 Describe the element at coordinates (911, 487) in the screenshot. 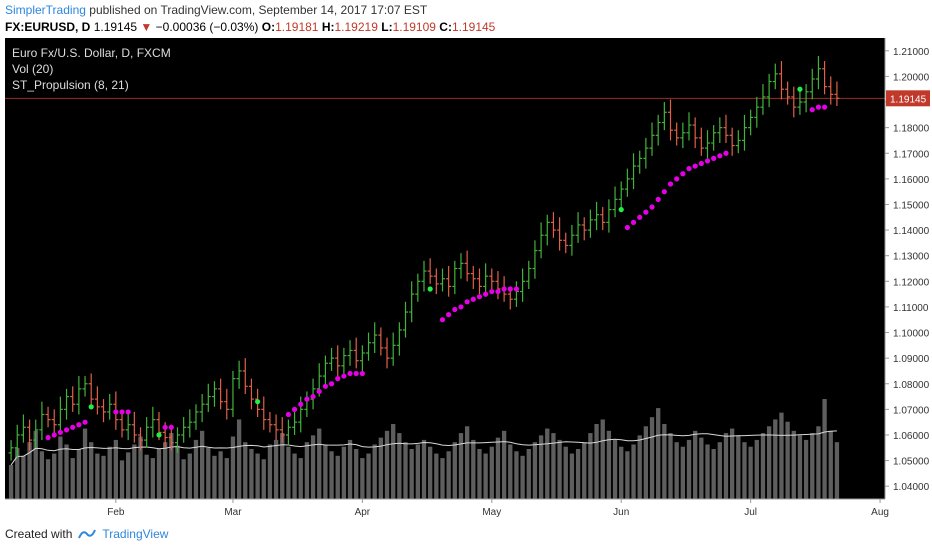

I see `price-tick-label: 1.04000` at that location.